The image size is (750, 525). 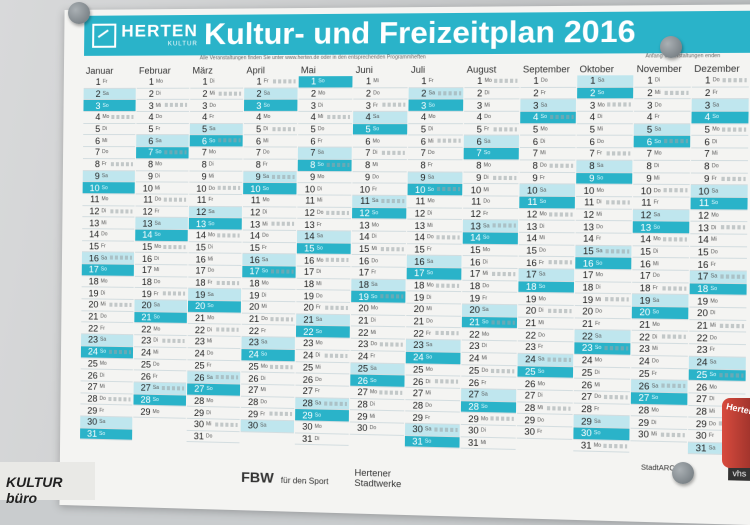 I want to click on day-number: 24, so click(x=416, y=357).